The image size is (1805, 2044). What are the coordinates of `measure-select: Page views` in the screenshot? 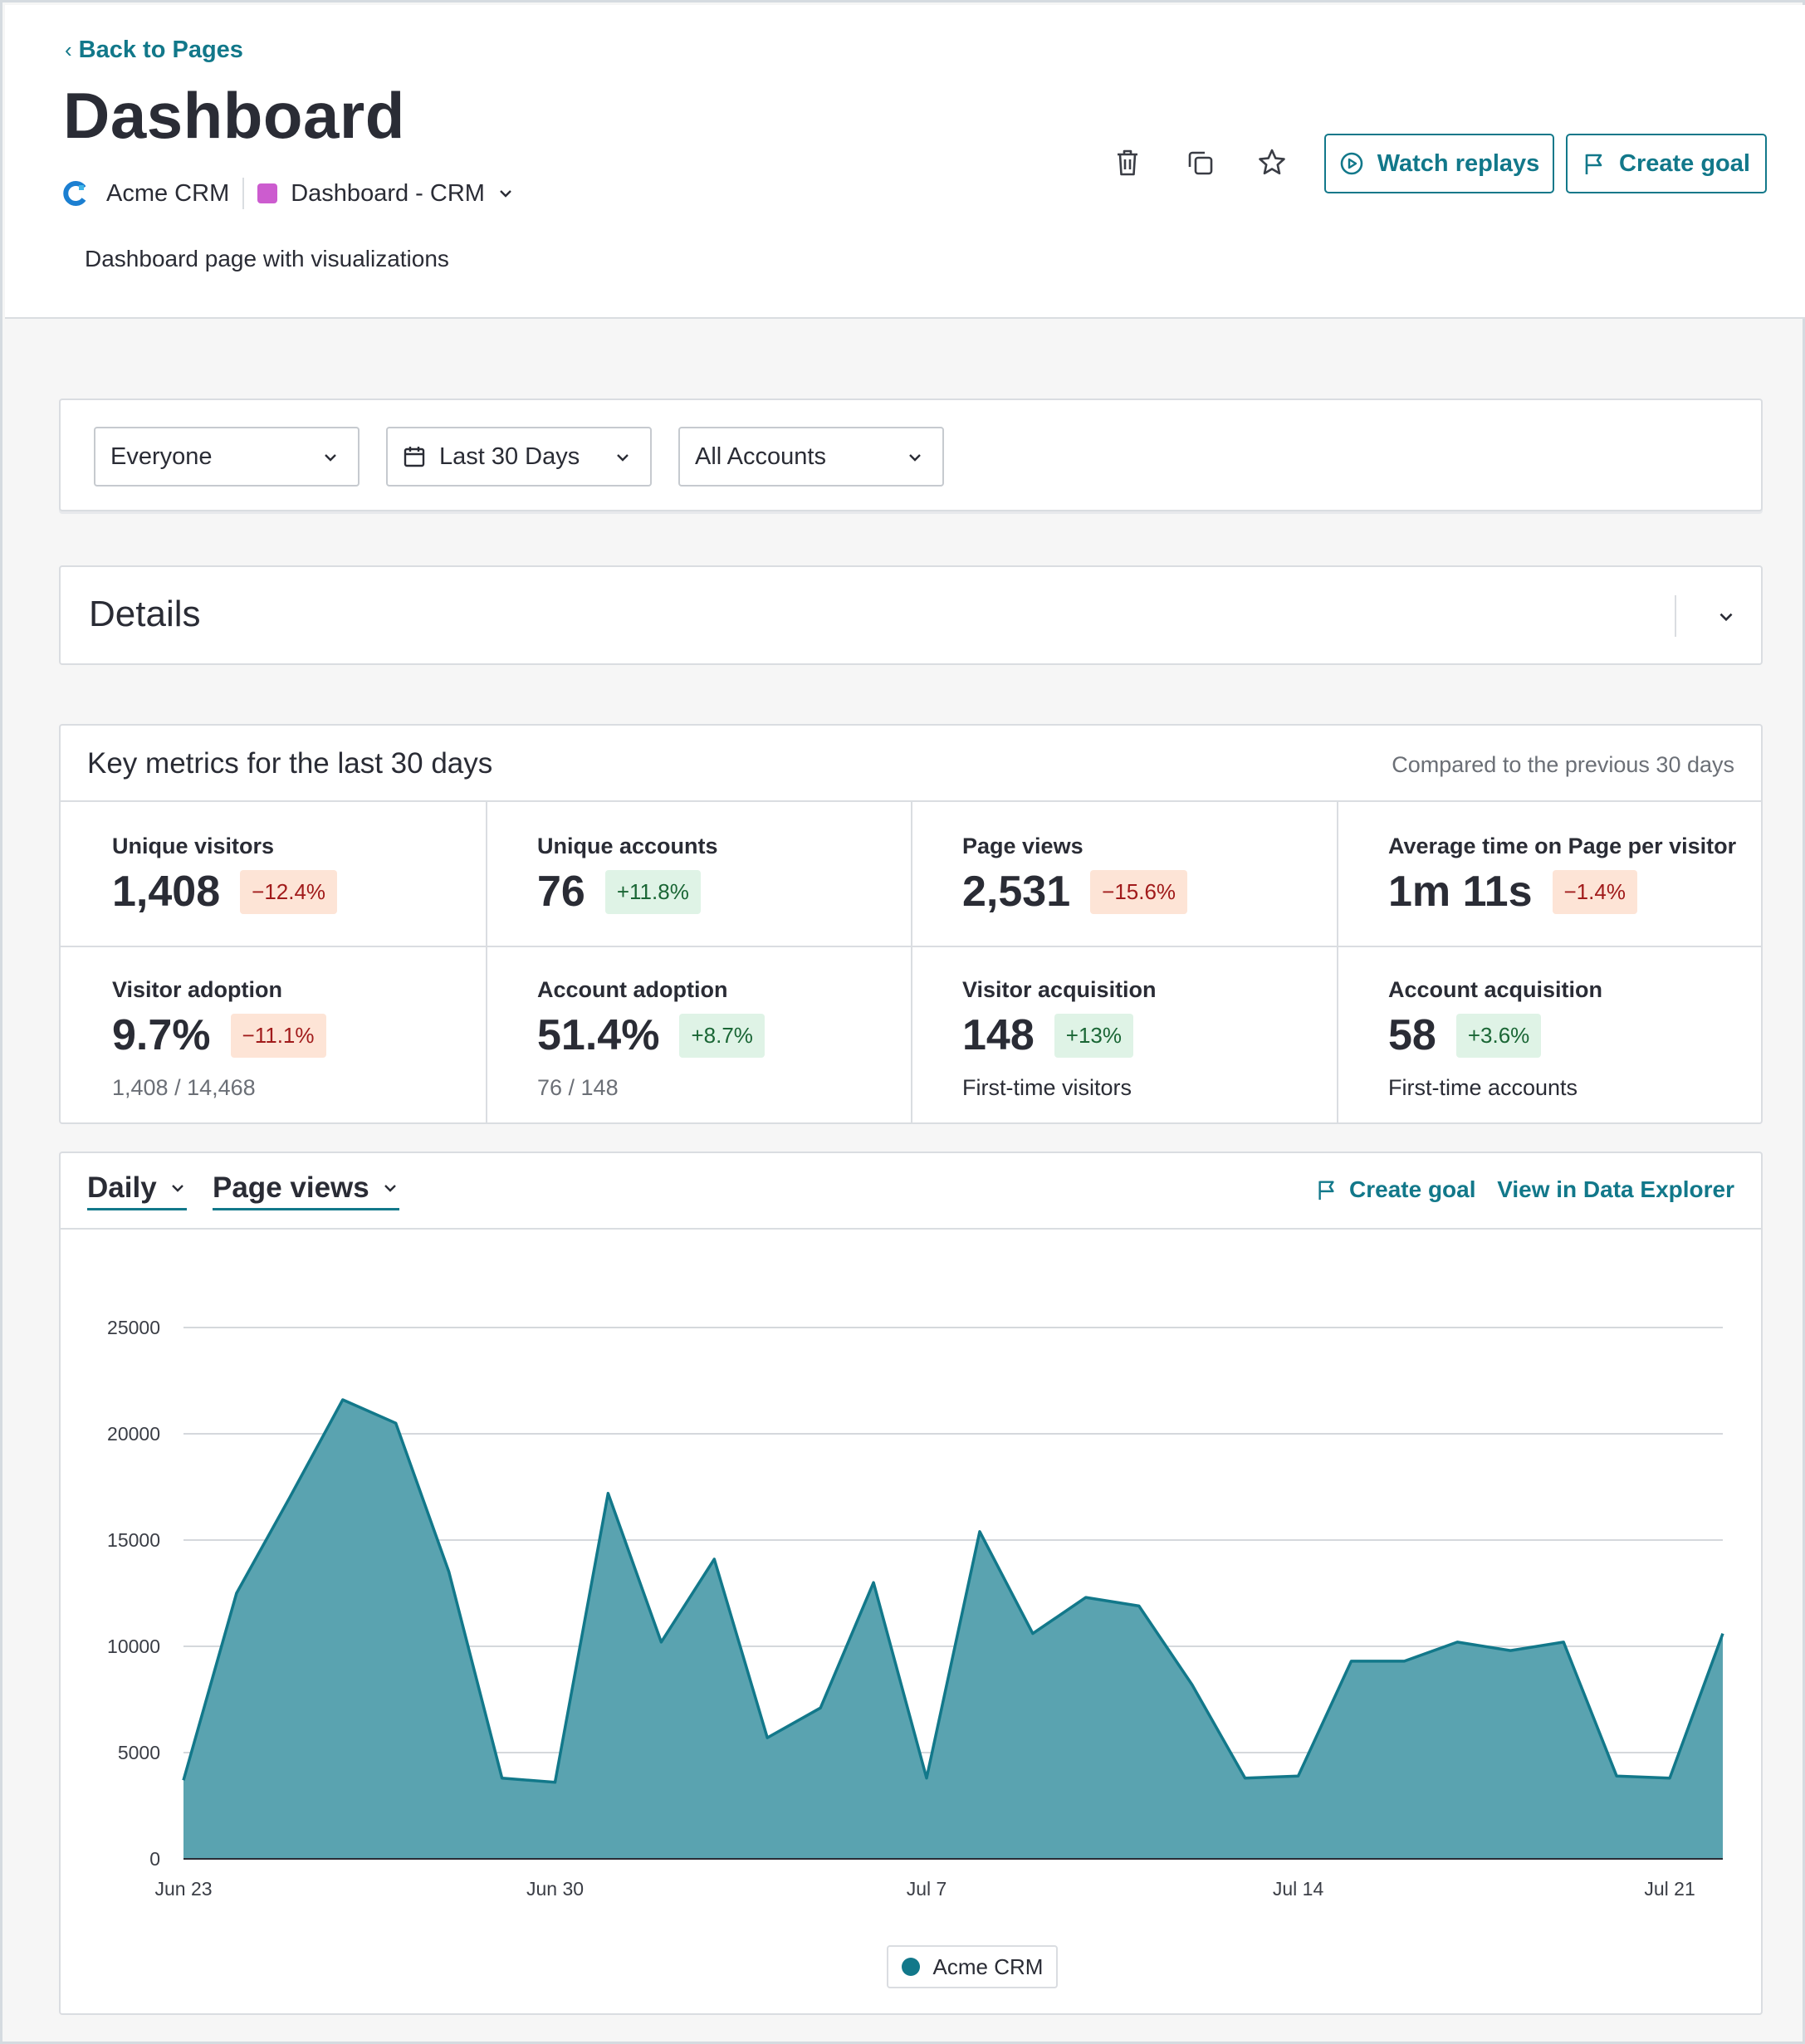 It's located at (306, 1190).